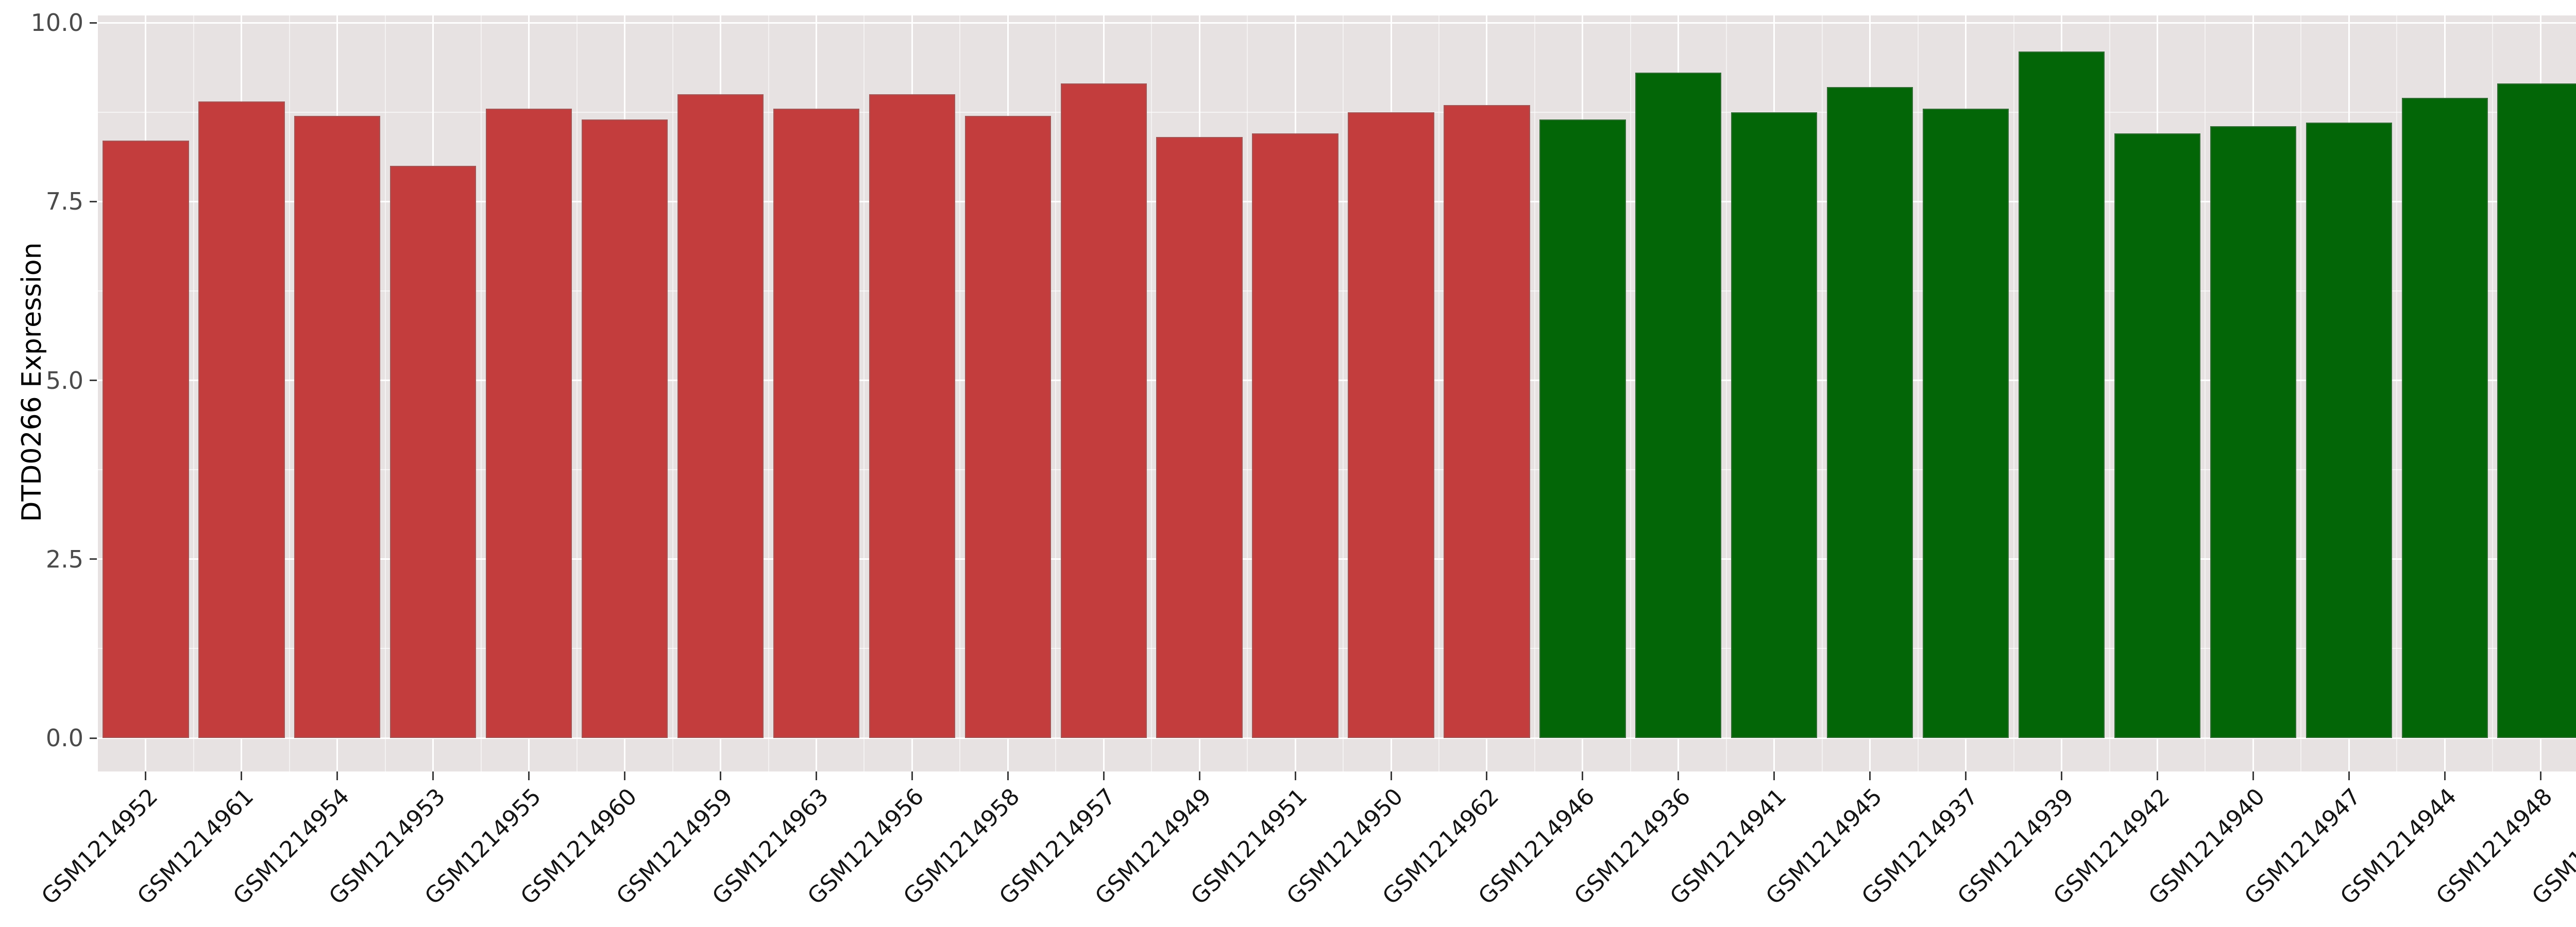  I want to click on y-tick-label: 2.5, so click(64, 559).